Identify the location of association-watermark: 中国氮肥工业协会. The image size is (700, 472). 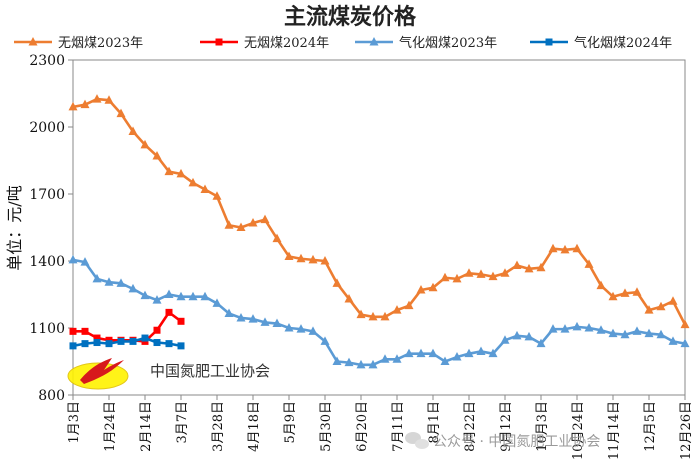
(168, 374).